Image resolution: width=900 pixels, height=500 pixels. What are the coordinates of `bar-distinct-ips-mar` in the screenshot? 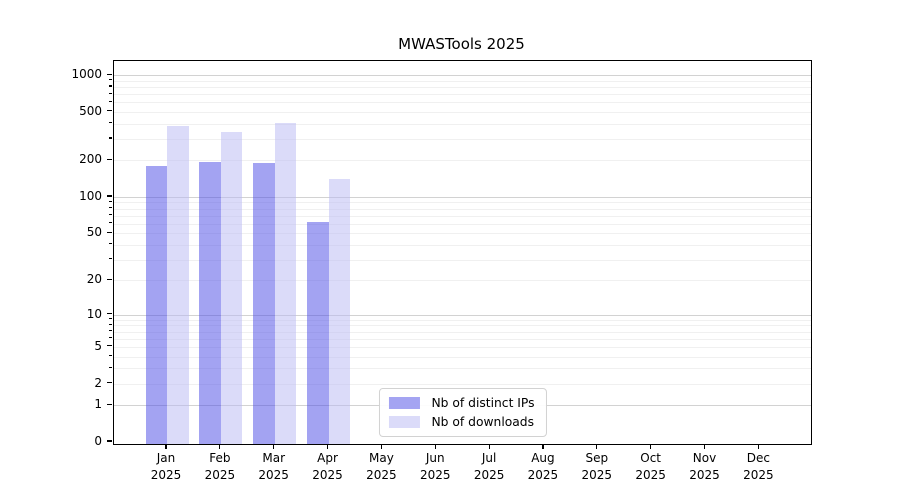 It's located at (264, 303).